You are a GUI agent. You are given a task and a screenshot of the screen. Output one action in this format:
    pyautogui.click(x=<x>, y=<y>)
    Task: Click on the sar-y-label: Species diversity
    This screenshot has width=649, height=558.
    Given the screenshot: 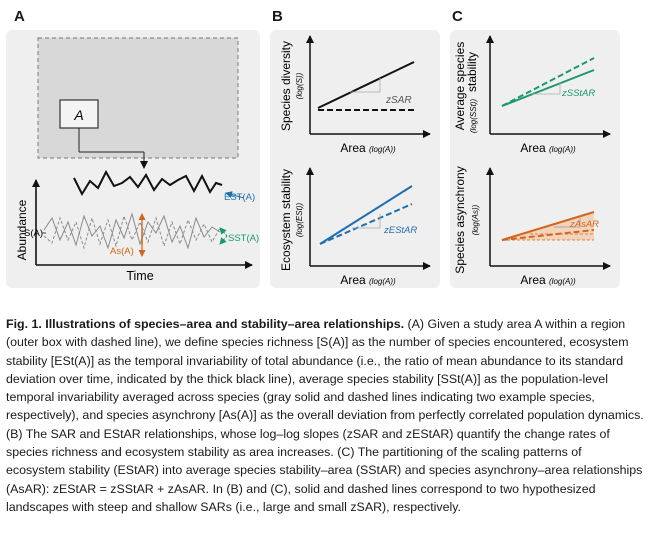 What is the action you would take?
    pyautogui.click(x=286, y=86)
    